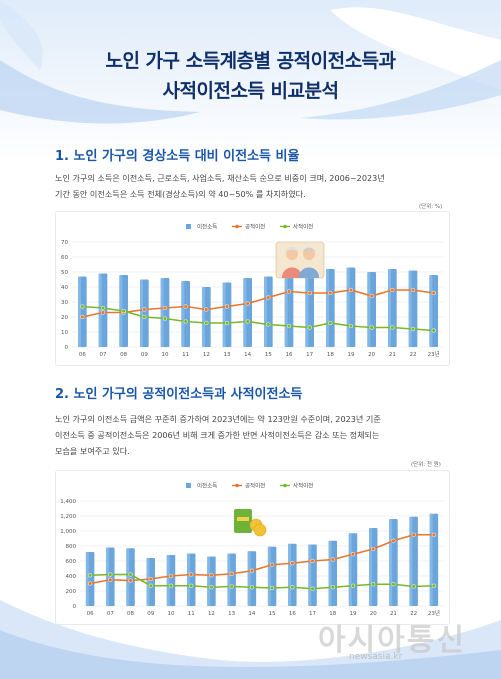 This screenshot has width=501, height=679. Describe the element at coordinates (330, 355) in the screenshot. I see `x-tick-label: 18` at that location.